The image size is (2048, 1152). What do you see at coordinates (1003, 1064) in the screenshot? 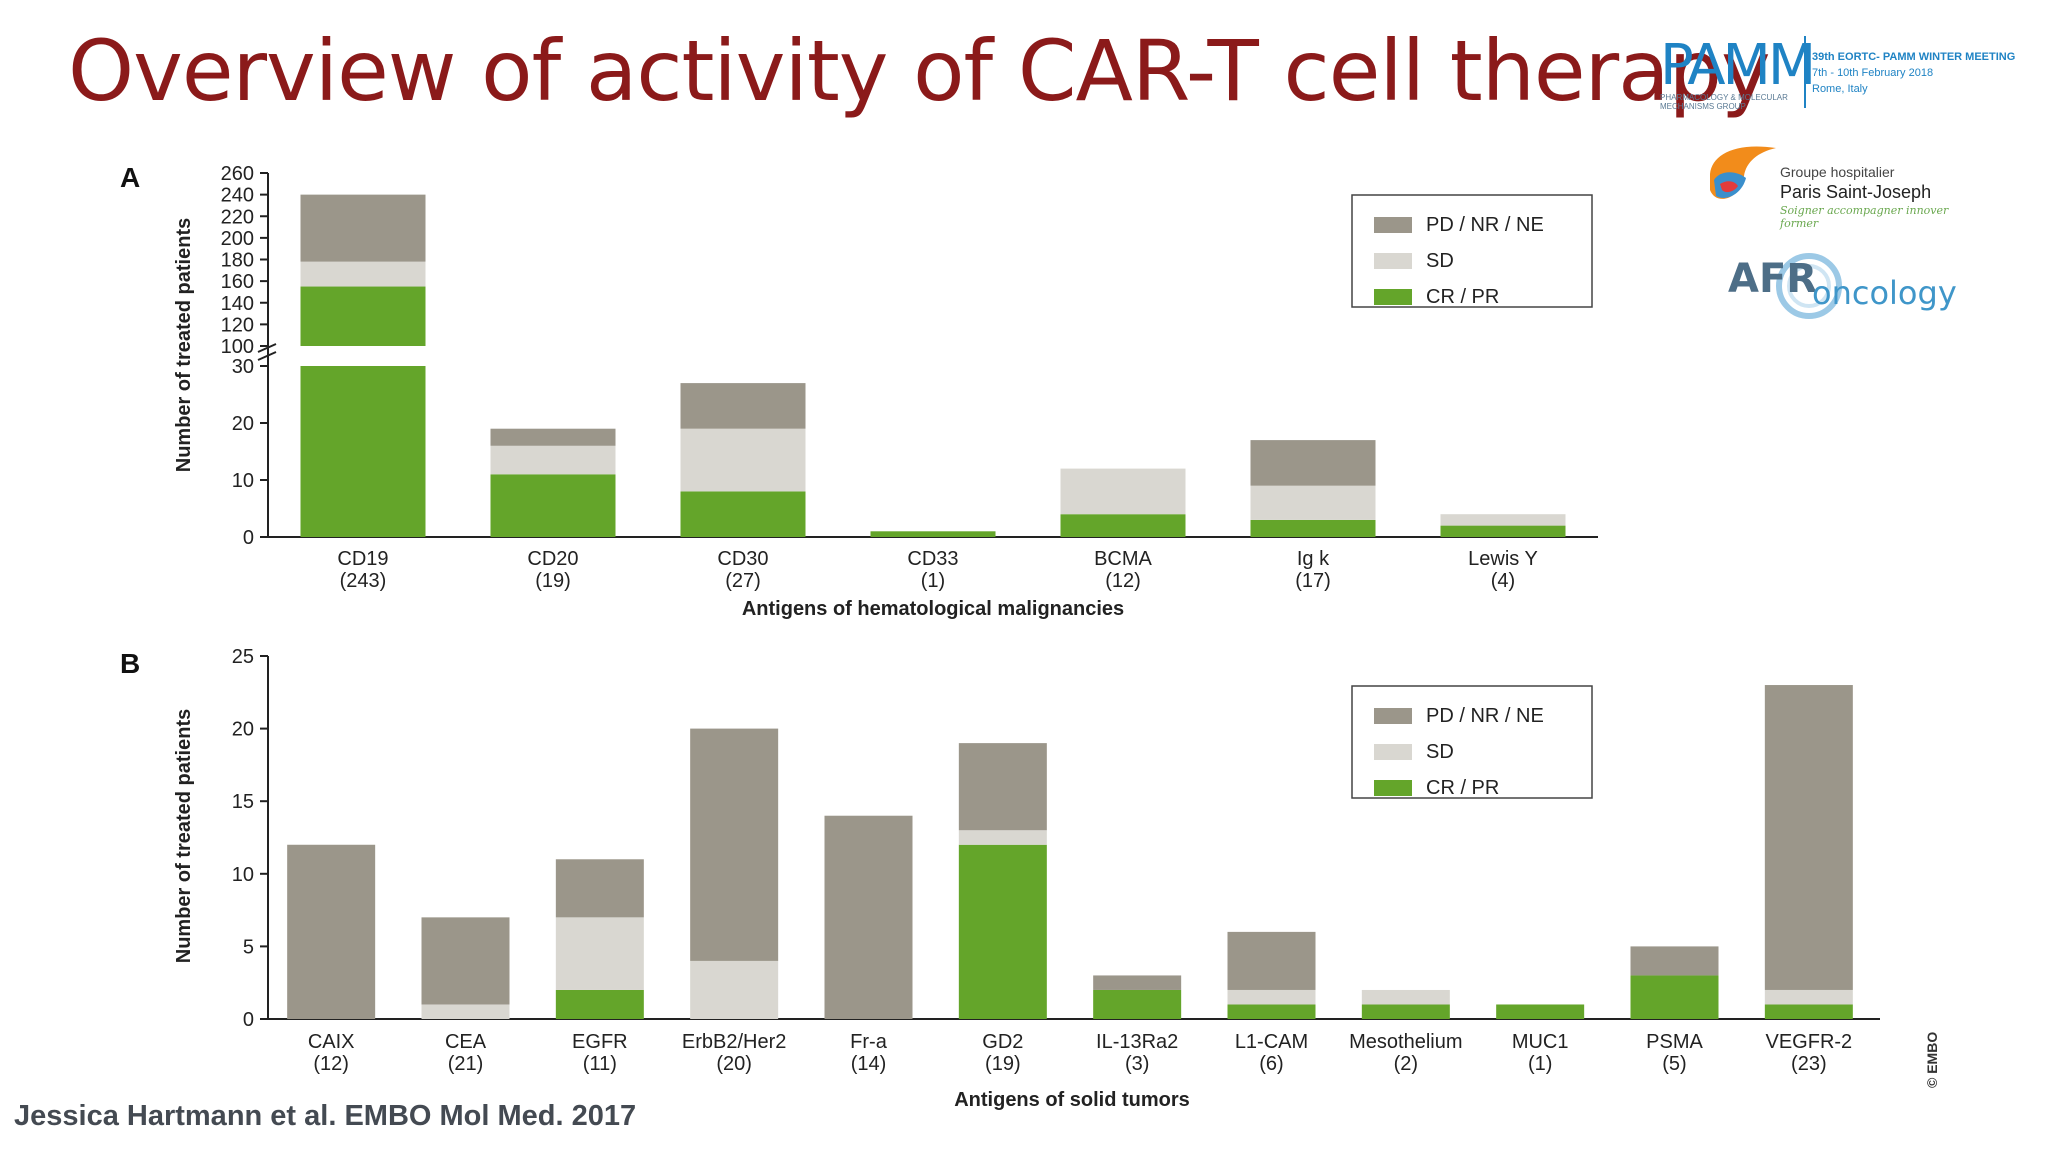
I see `x-count-label-5: (19)` at bounding box center [1003, 1064].